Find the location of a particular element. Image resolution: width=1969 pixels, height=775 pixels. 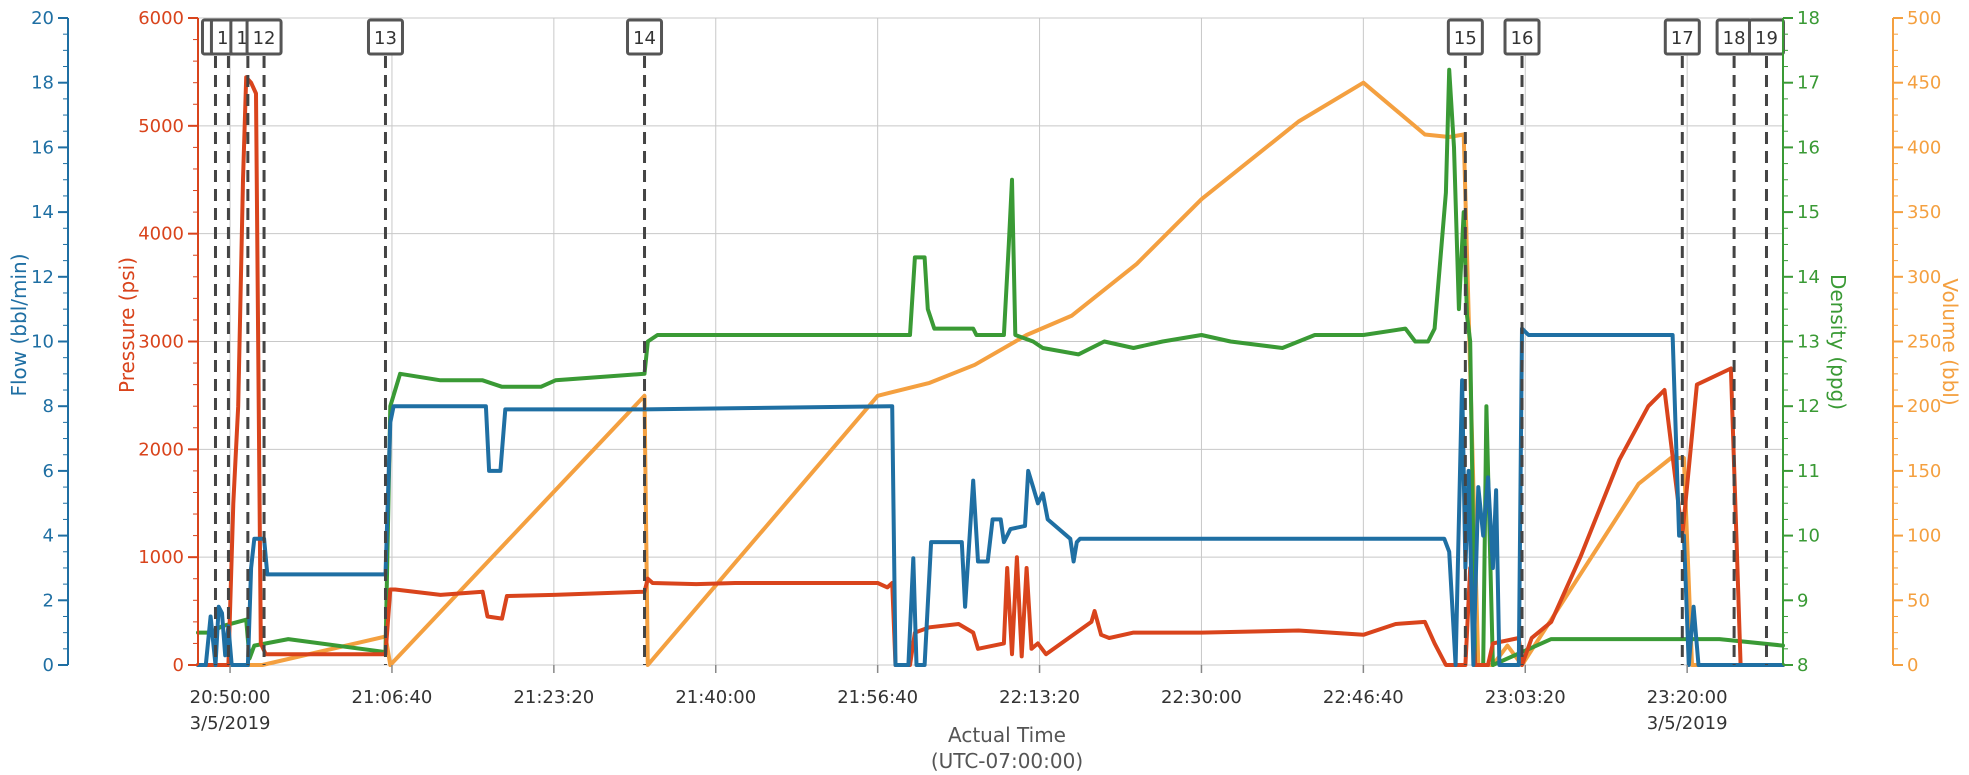

flow-tick-label: 0 is located at coordinates (48, 665).